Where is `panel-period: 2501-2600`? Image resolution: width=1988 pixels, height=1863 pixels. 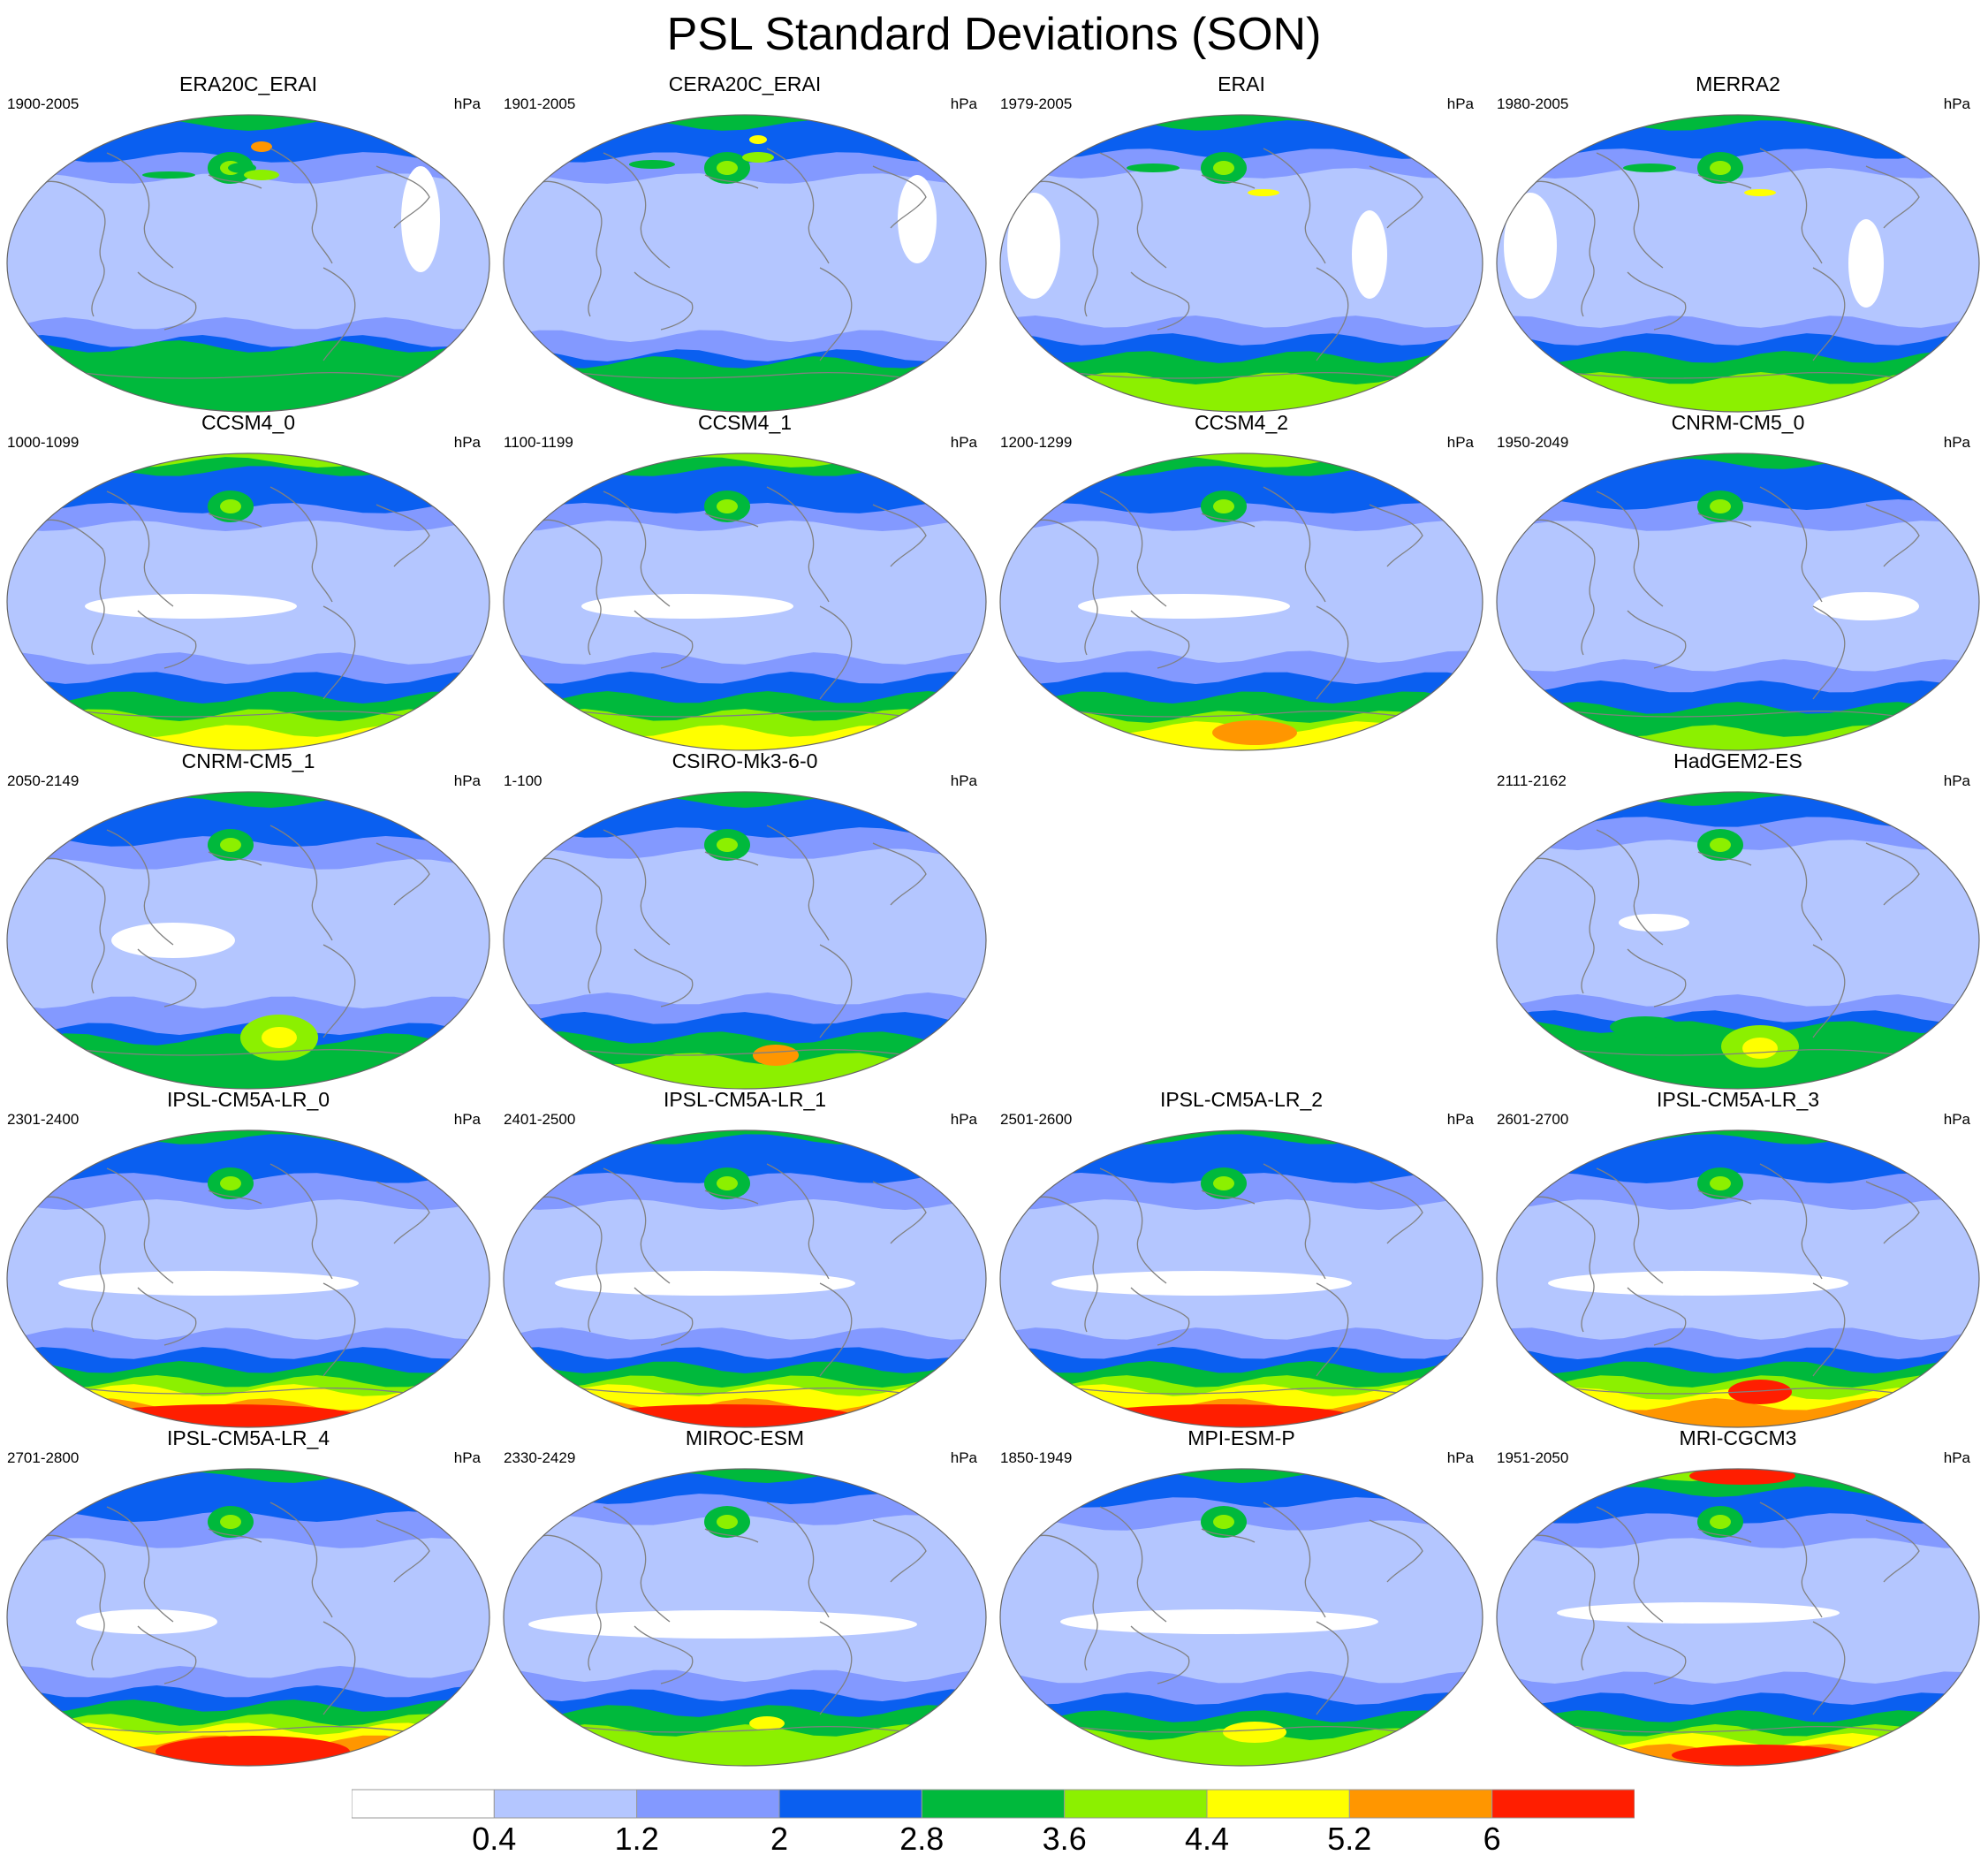
panel-period: 2501-2600 is located at coordinates (1036, 1119).